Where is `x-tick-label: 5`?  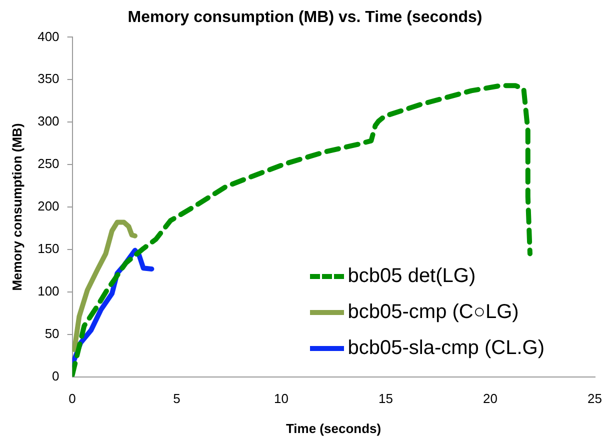 x-tick-label: 5 is located at coordinates (176, 398).